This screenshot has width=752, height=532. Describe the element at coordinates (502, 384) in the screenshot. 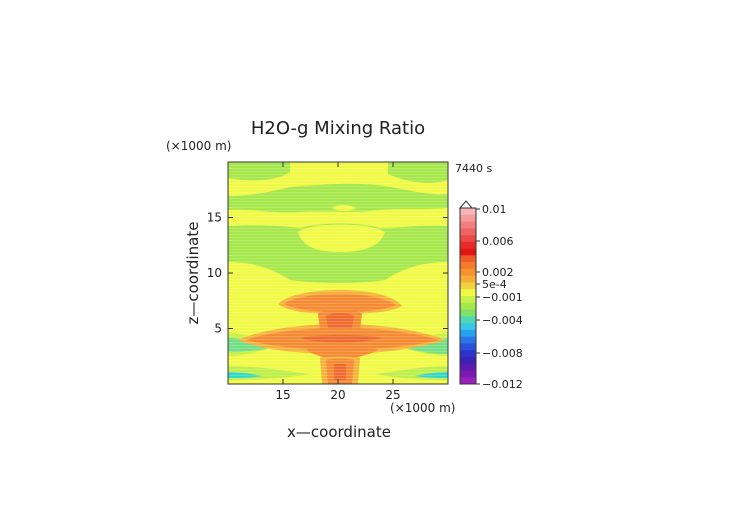

I see `colorbar-label-7: −0.012` at that location.